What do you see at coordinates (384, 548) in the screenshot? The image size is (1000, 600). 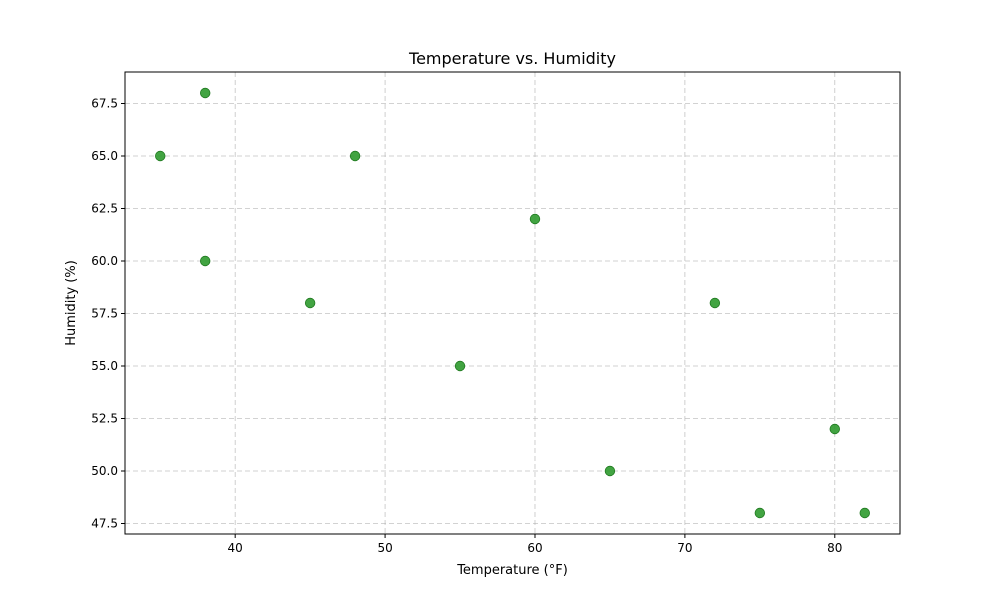 I see `x-tick-label: 50` at bounding box center [384, 548].